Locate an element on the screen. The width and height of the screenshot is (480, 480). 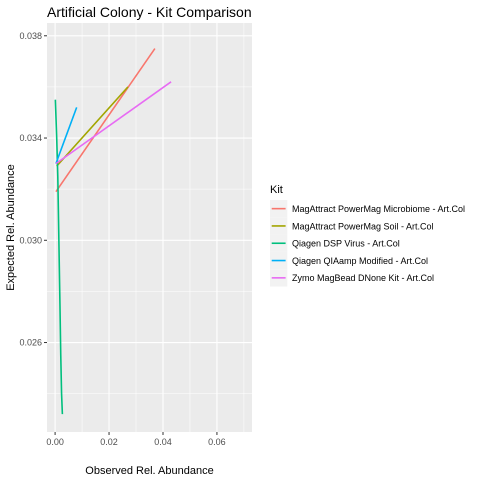
legend-title: Kit is located at coordinates (276, 190).